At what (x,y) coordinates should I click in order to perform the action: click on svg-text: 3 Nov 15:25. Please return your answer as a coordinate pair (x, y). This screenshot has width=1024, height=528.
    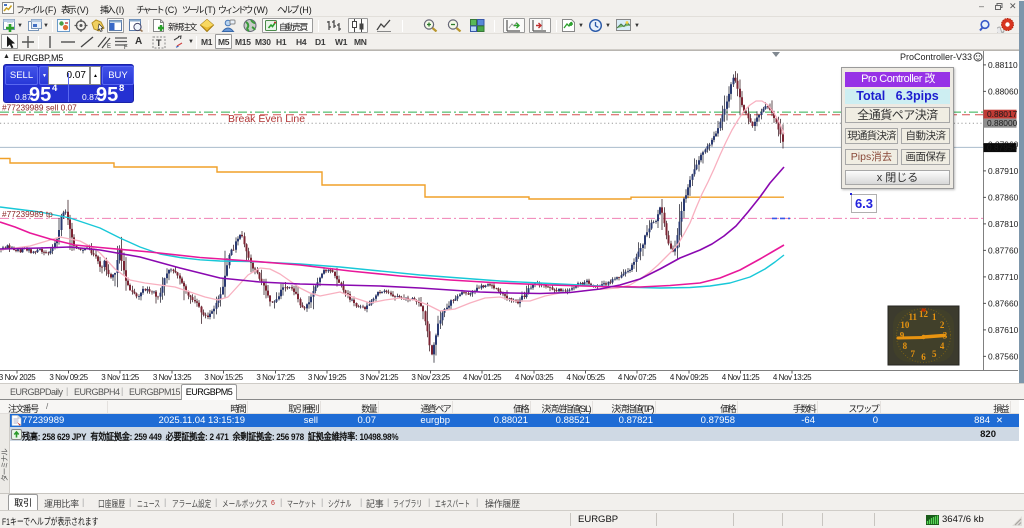
    Looking at the image, I should click on (223, 377).